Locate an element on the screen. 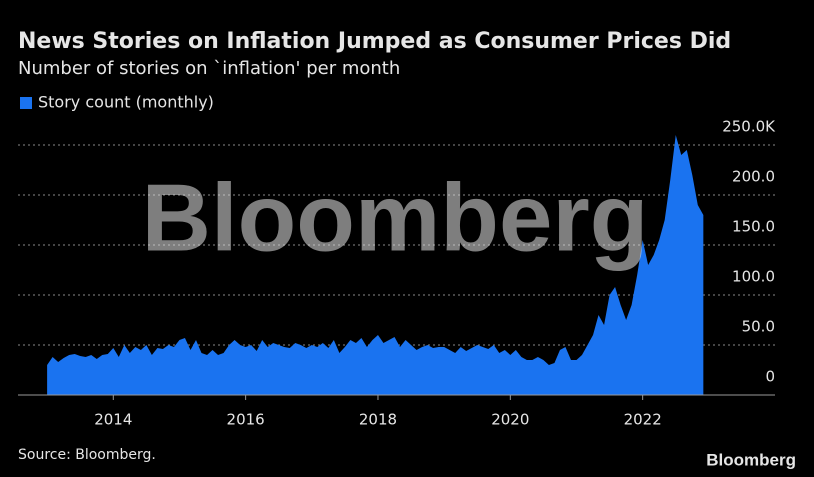 Image resolution: width=814 pixels, height=477 pixels. logo: Bloomberg is located at coordinates (751, 459).